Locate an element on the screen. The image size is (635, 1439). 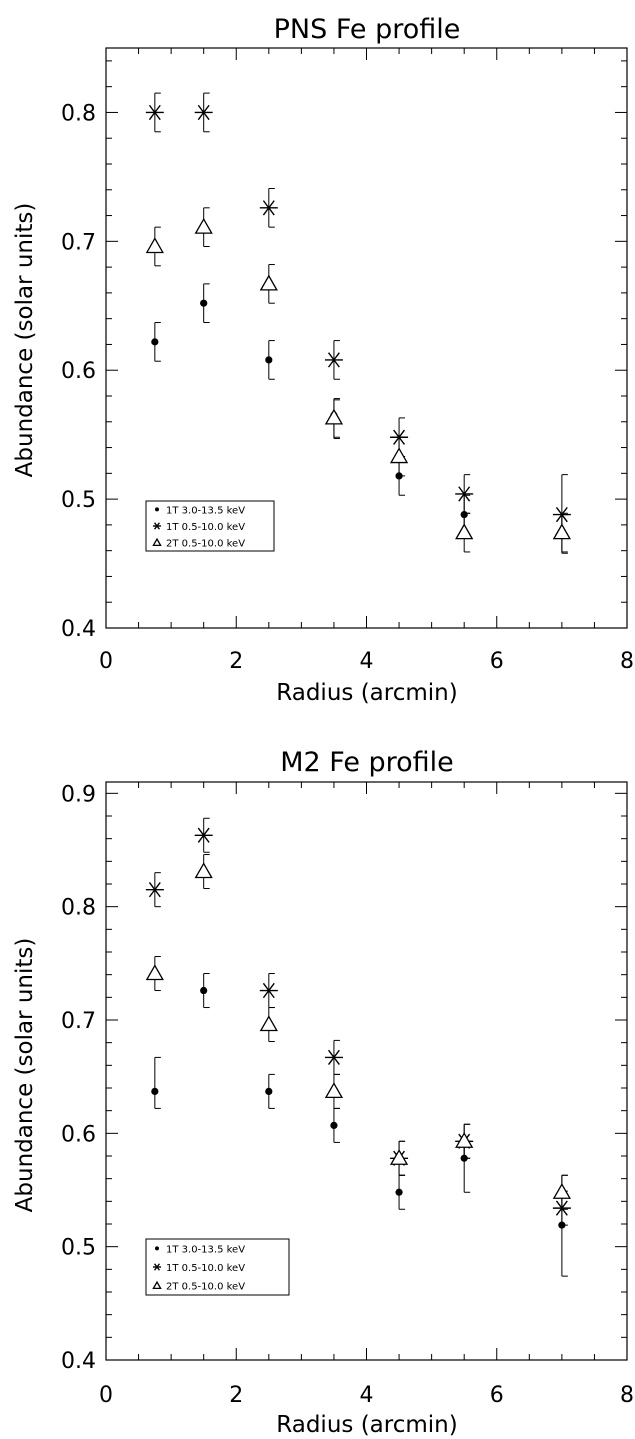
chart-title: M2 Fe profile is located at coordinates (367, 762).